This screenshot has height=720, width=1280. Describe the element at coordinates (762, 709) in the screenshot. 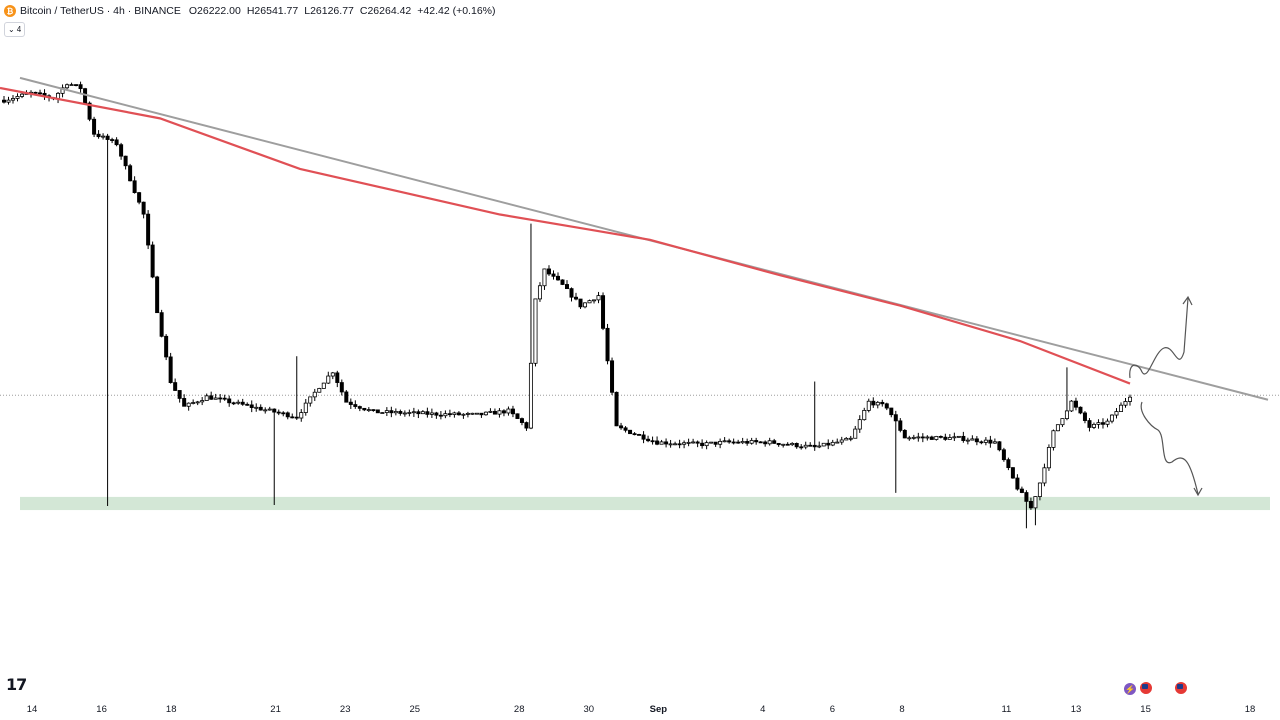

I see `x-tick-label: 4` at that location.